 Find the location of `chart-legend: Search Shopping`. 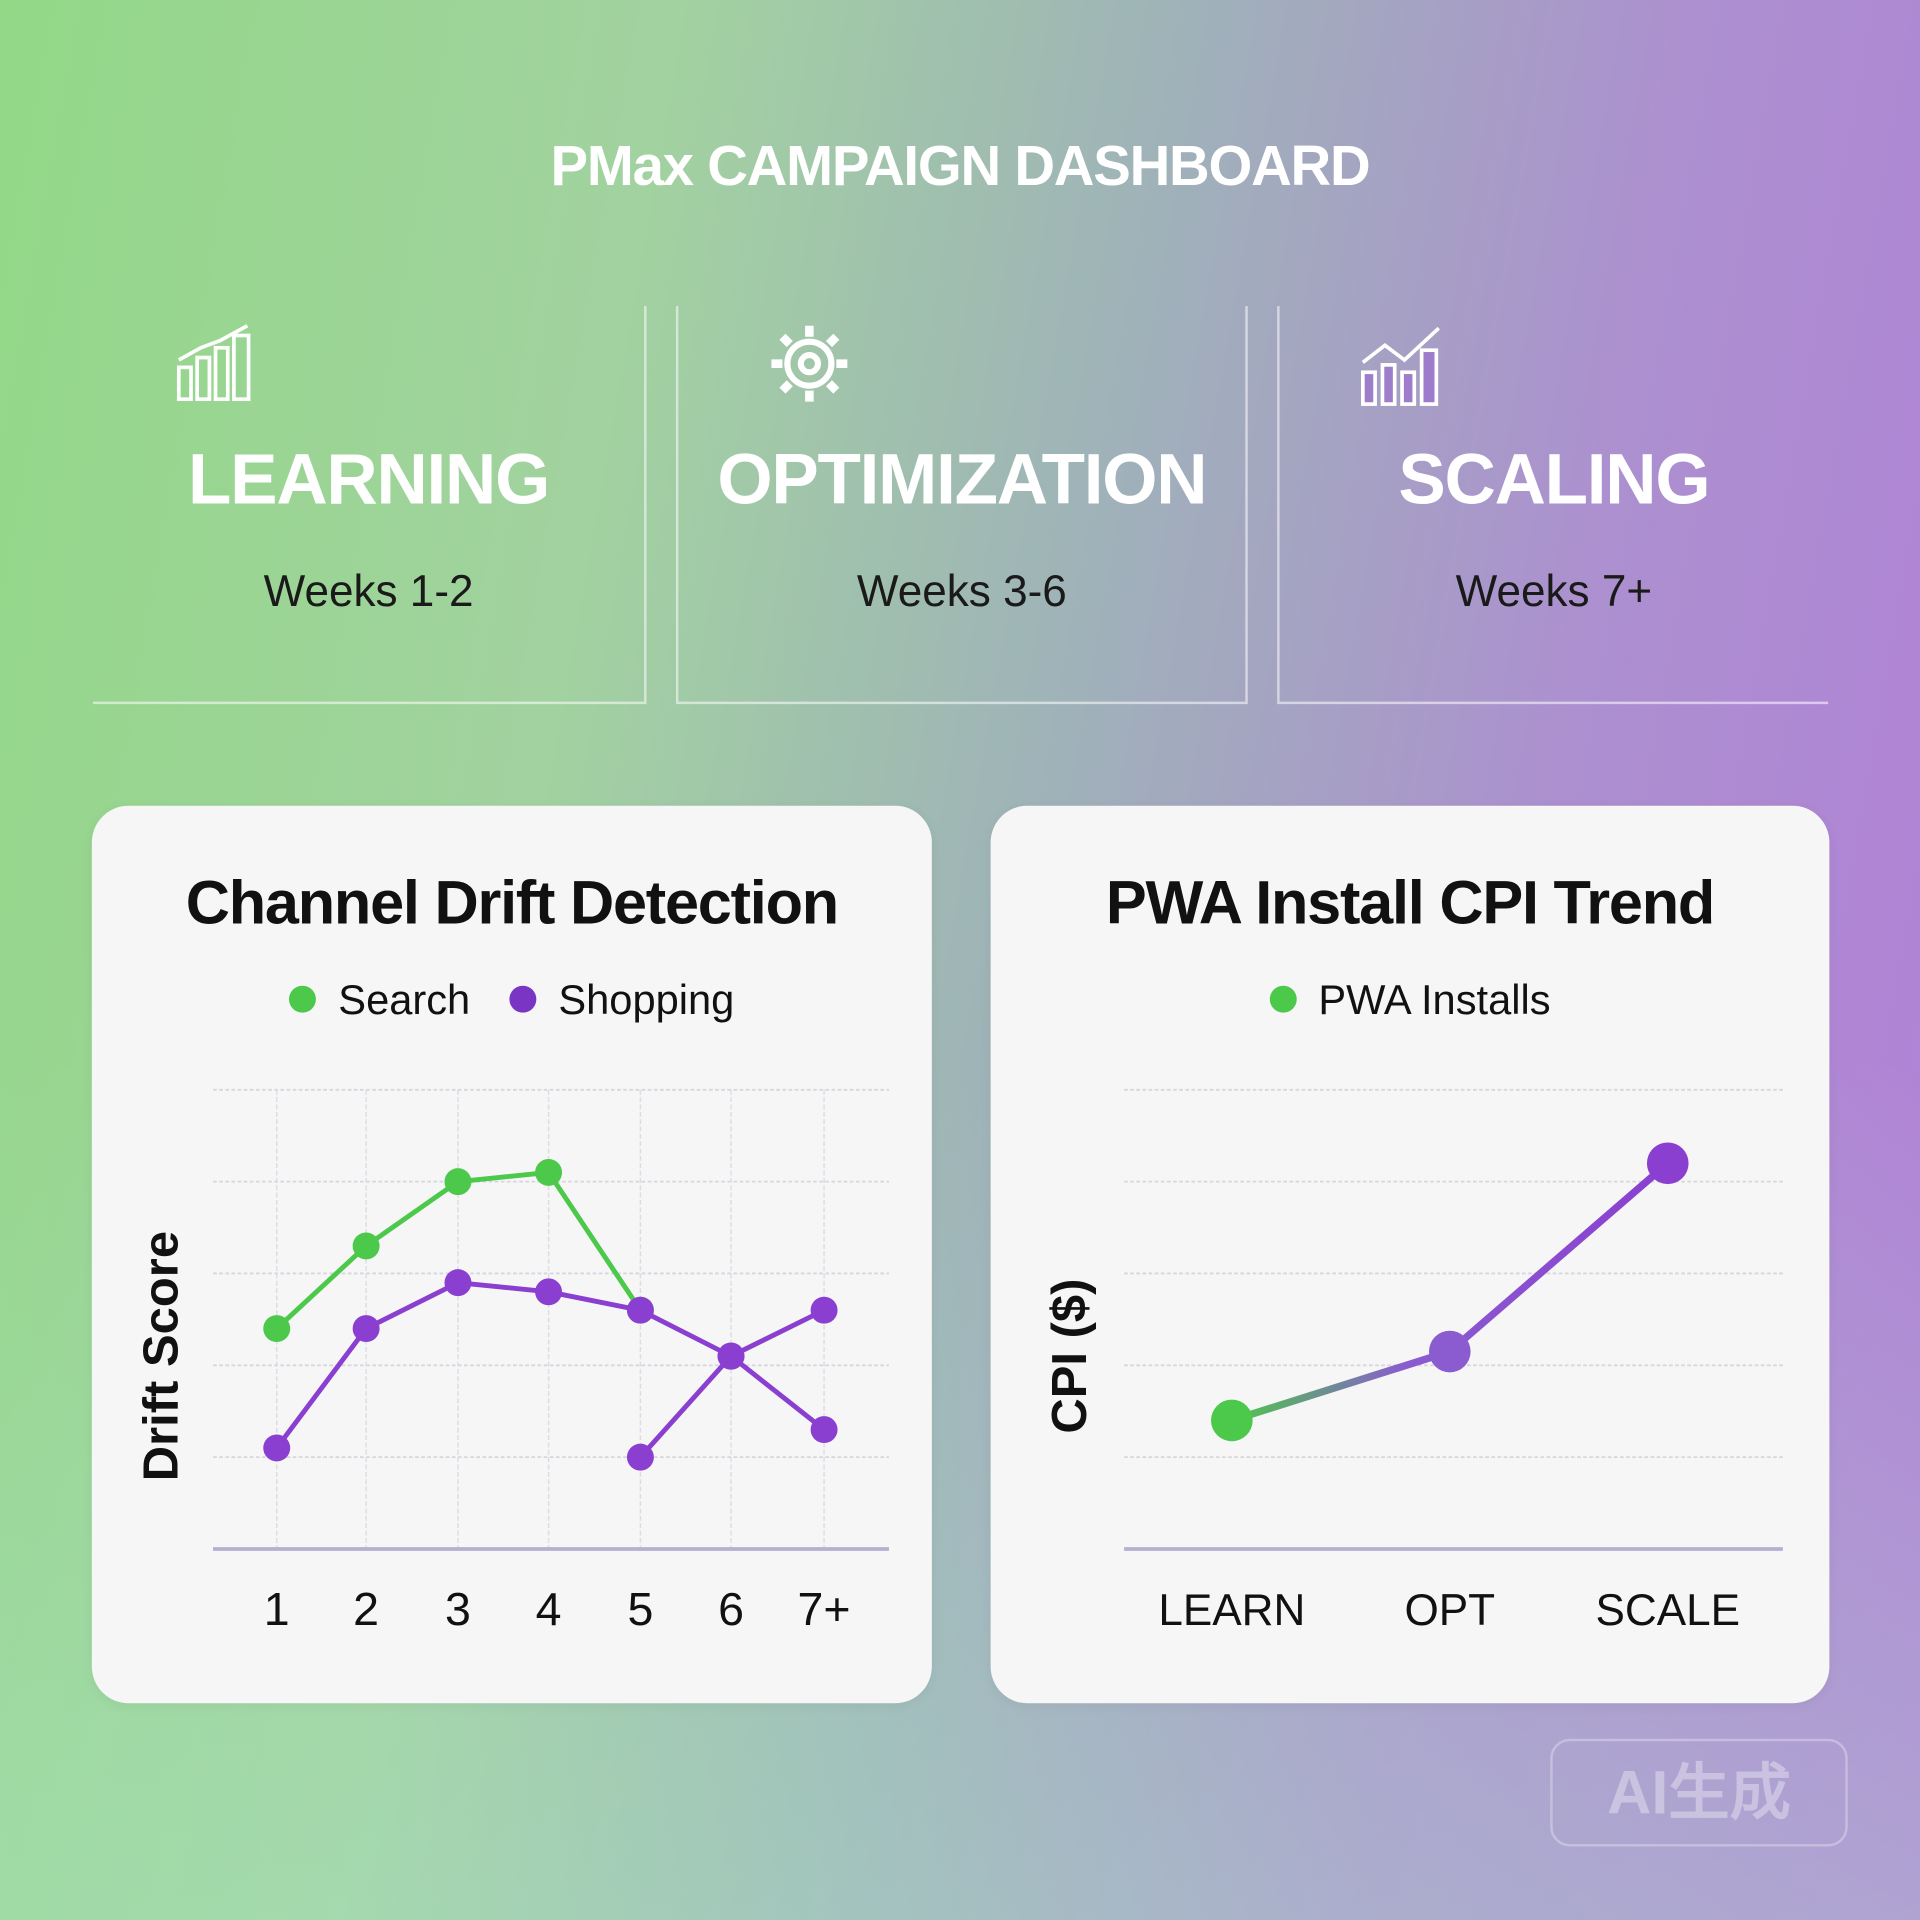

chart-legend: Search Shopping is located at coordinates (512, 1001).